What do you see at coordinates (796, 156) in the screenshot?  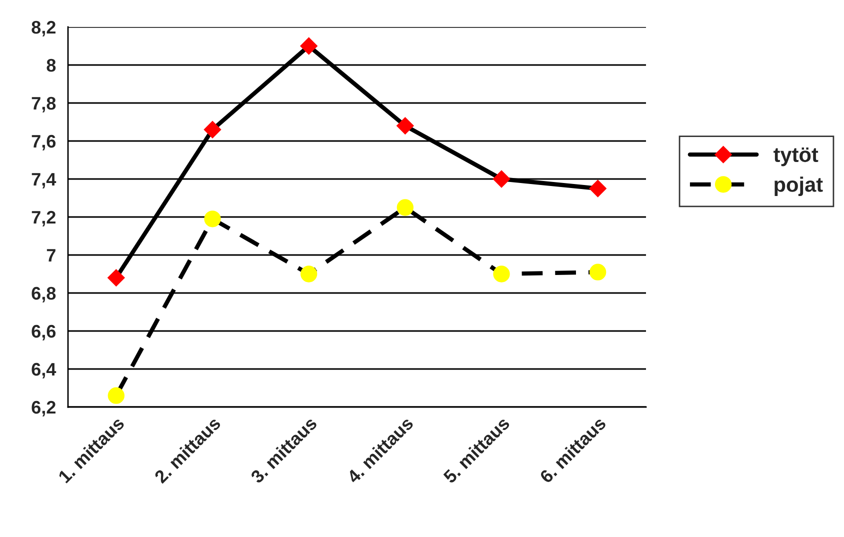 I see `legend-label: tytöt` at bounding box center [796, 156].